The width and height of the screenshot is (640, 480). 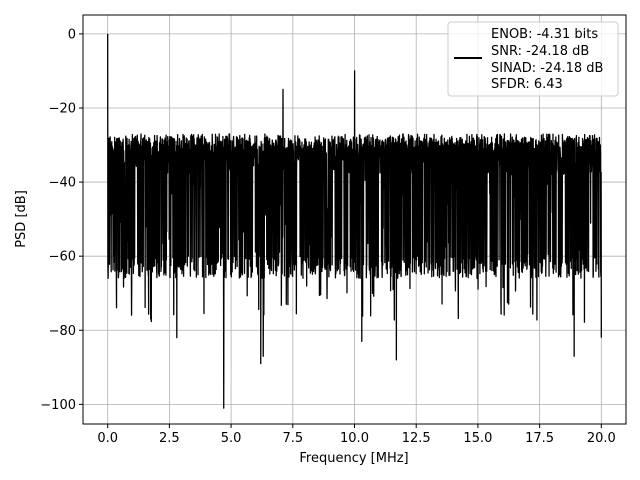 I want to click on legend-box, so click(x=533, y=59).